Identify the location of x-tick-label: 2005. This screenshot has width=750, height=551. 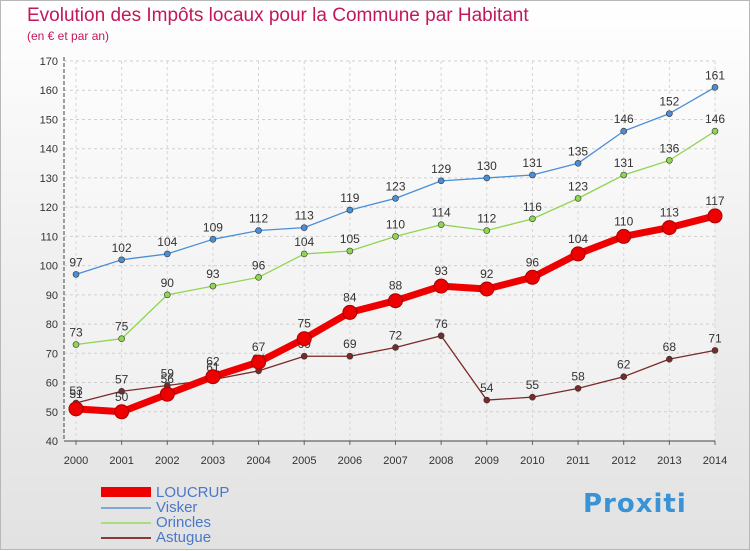
(304, 461).